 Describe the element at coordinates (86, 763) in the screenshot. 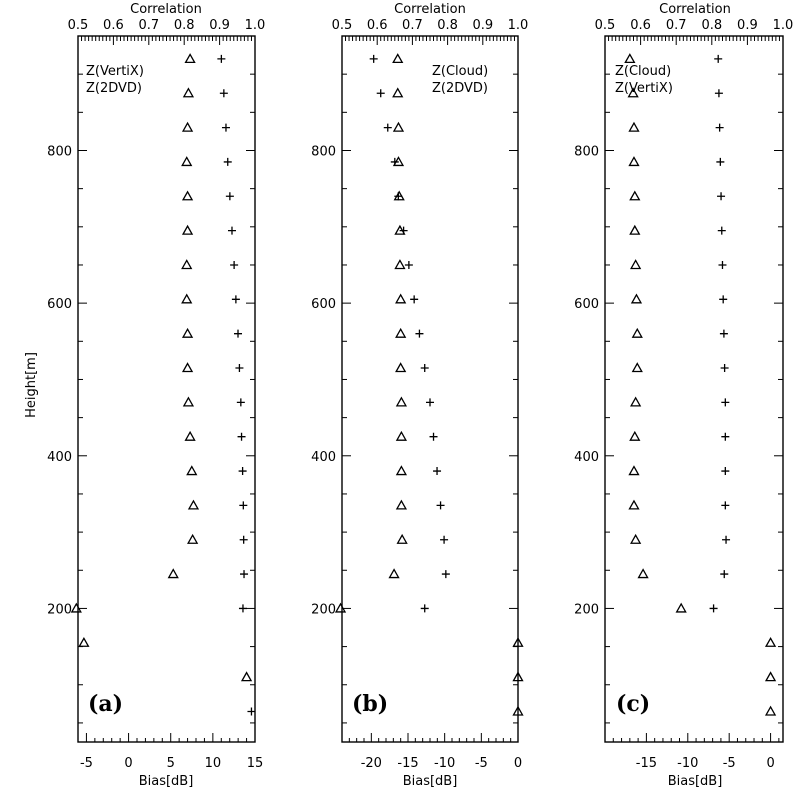

I see `panel-a-x-tick-label: -5` at that location.